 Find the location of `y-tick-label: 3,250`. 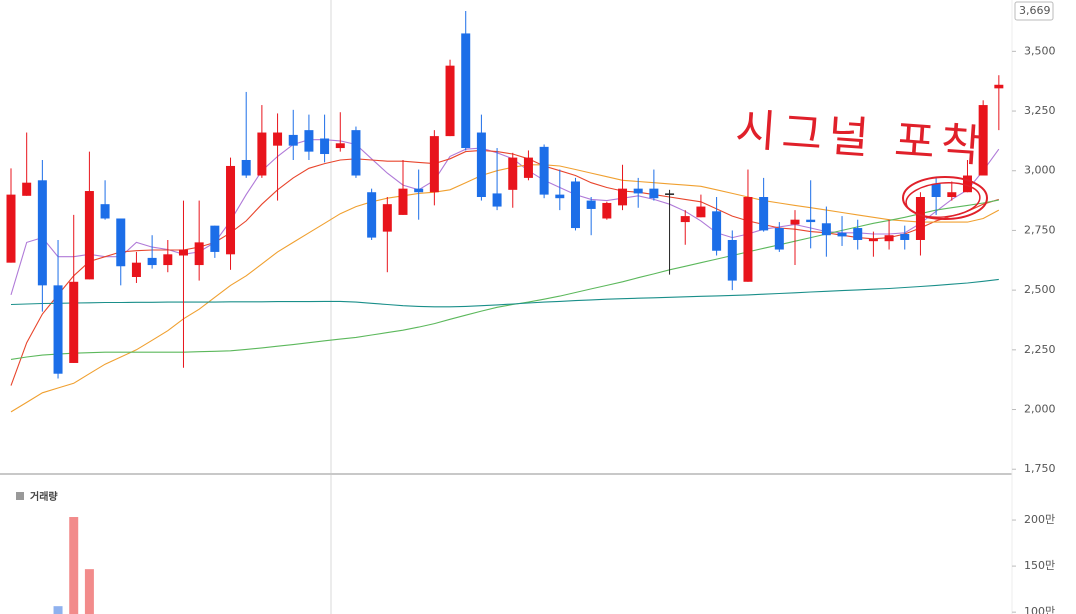

y-tick-label: 3,250 is located at coordinates (1040, 110).